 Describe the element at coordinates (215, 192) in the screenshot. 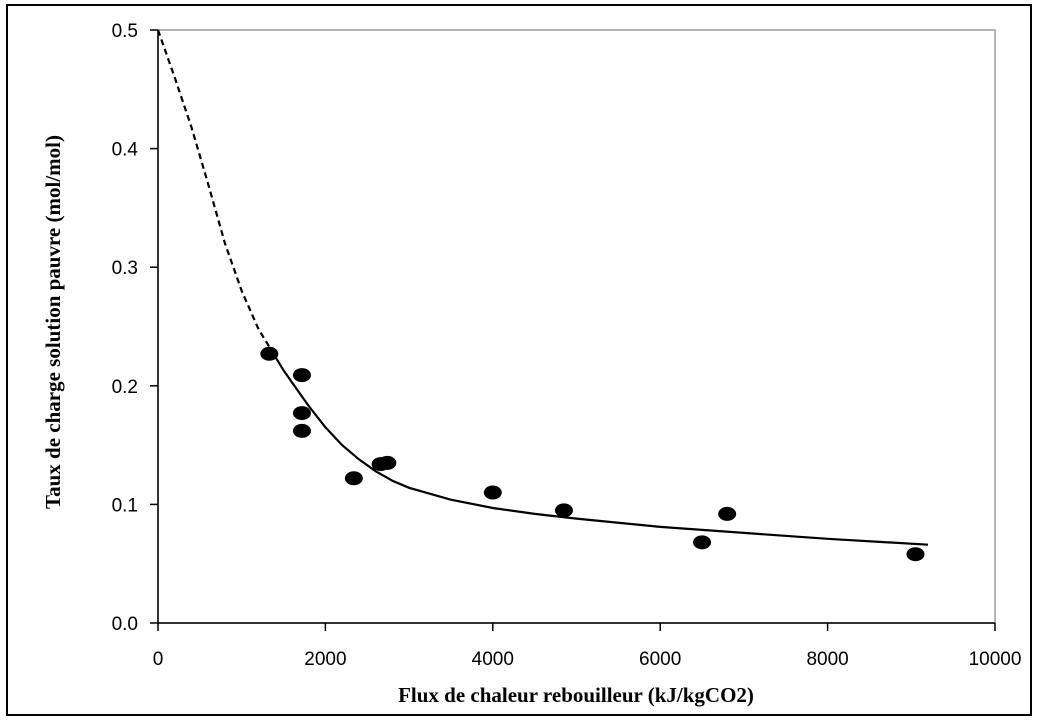

I see `extrapolated-fit-curve` at that location.